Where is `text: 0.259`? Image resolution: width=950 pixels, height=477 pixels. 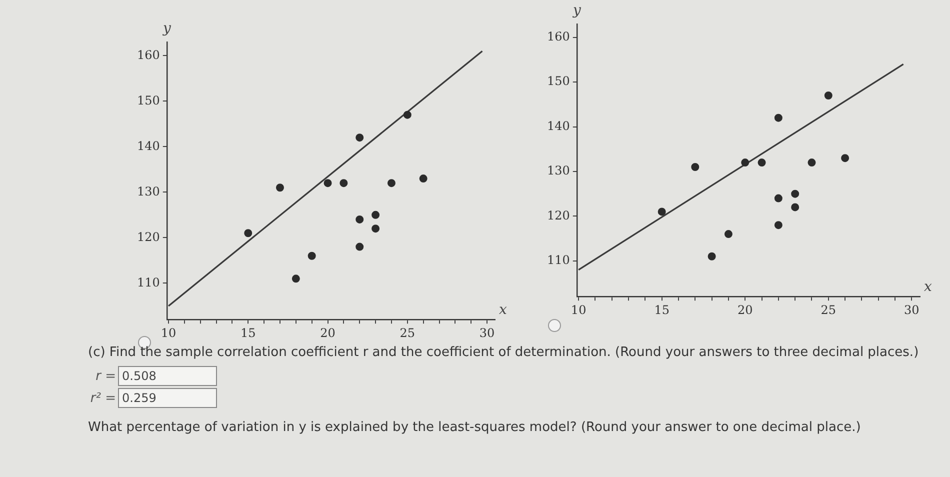
text: 0.259 is located at coordinates (167, 398).